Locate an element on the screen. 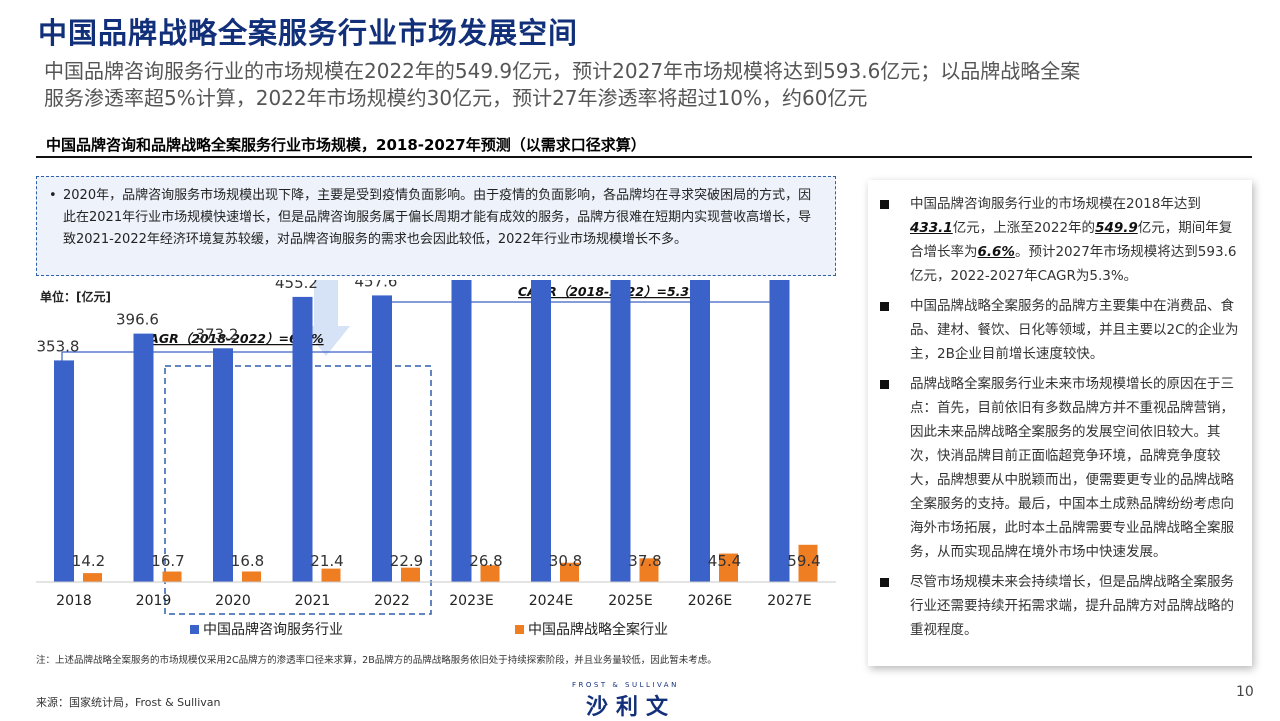 Image resolution: width=1280 pixels, height=721 pixels. highlight-value: 433.1 is located at coordinates (931, 228).